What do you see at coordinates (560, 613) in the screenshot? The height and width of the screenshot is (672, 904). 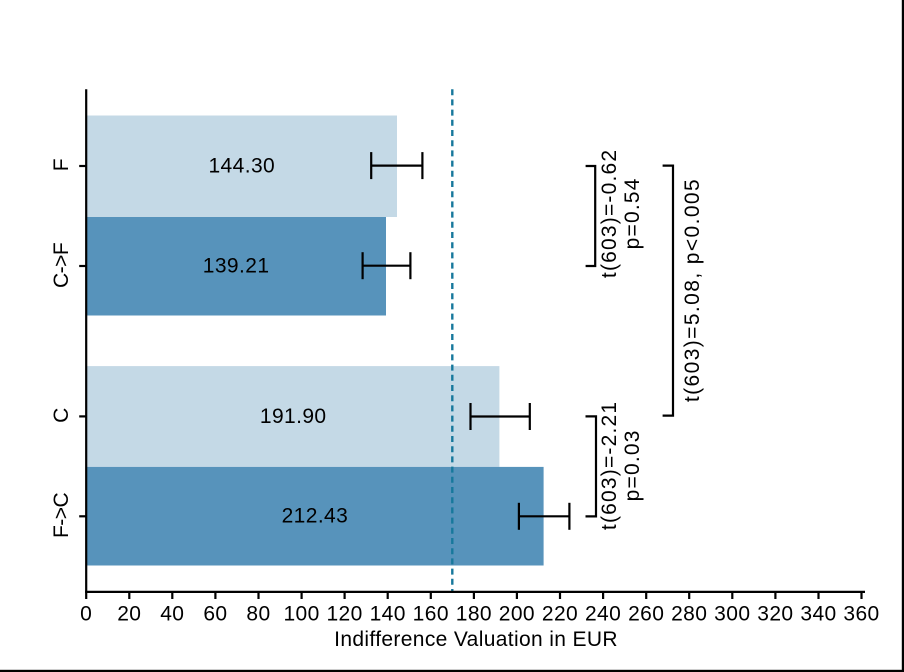 I see `svg-text: 220` at bounding box center [560, 613].